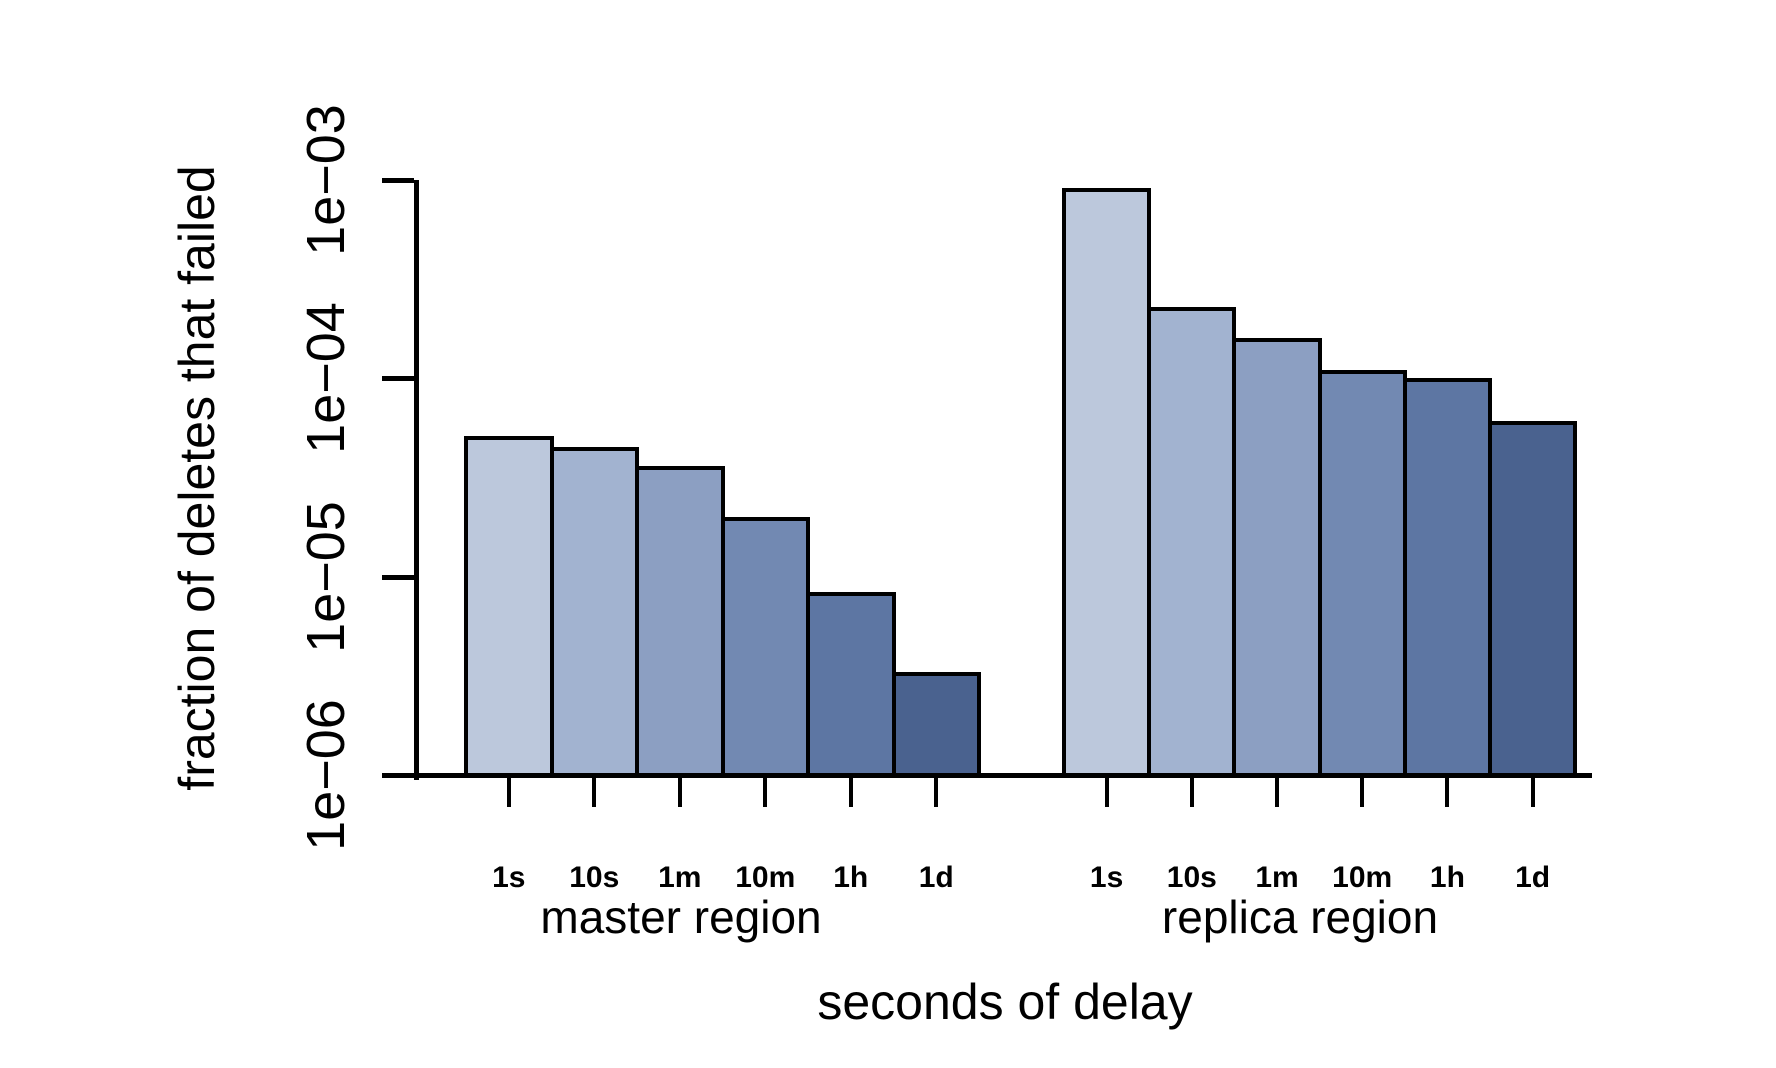 The height and width of the screenshot is (1068, 1776). I want to click on y-tick-label: 1e−06, so click(326, 775).